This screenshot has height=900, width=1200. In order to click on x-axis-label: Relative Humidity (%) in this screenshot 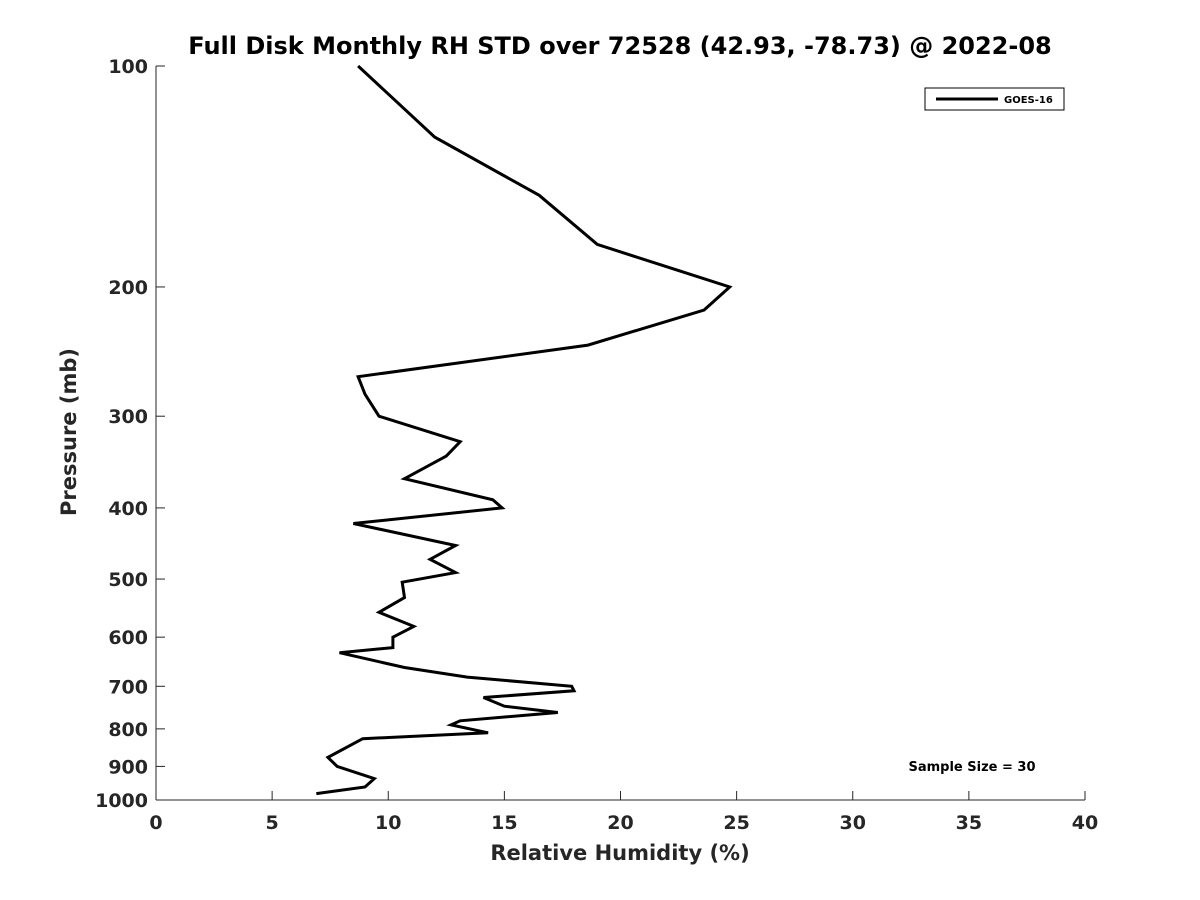, I will do `click(619, 853)`.